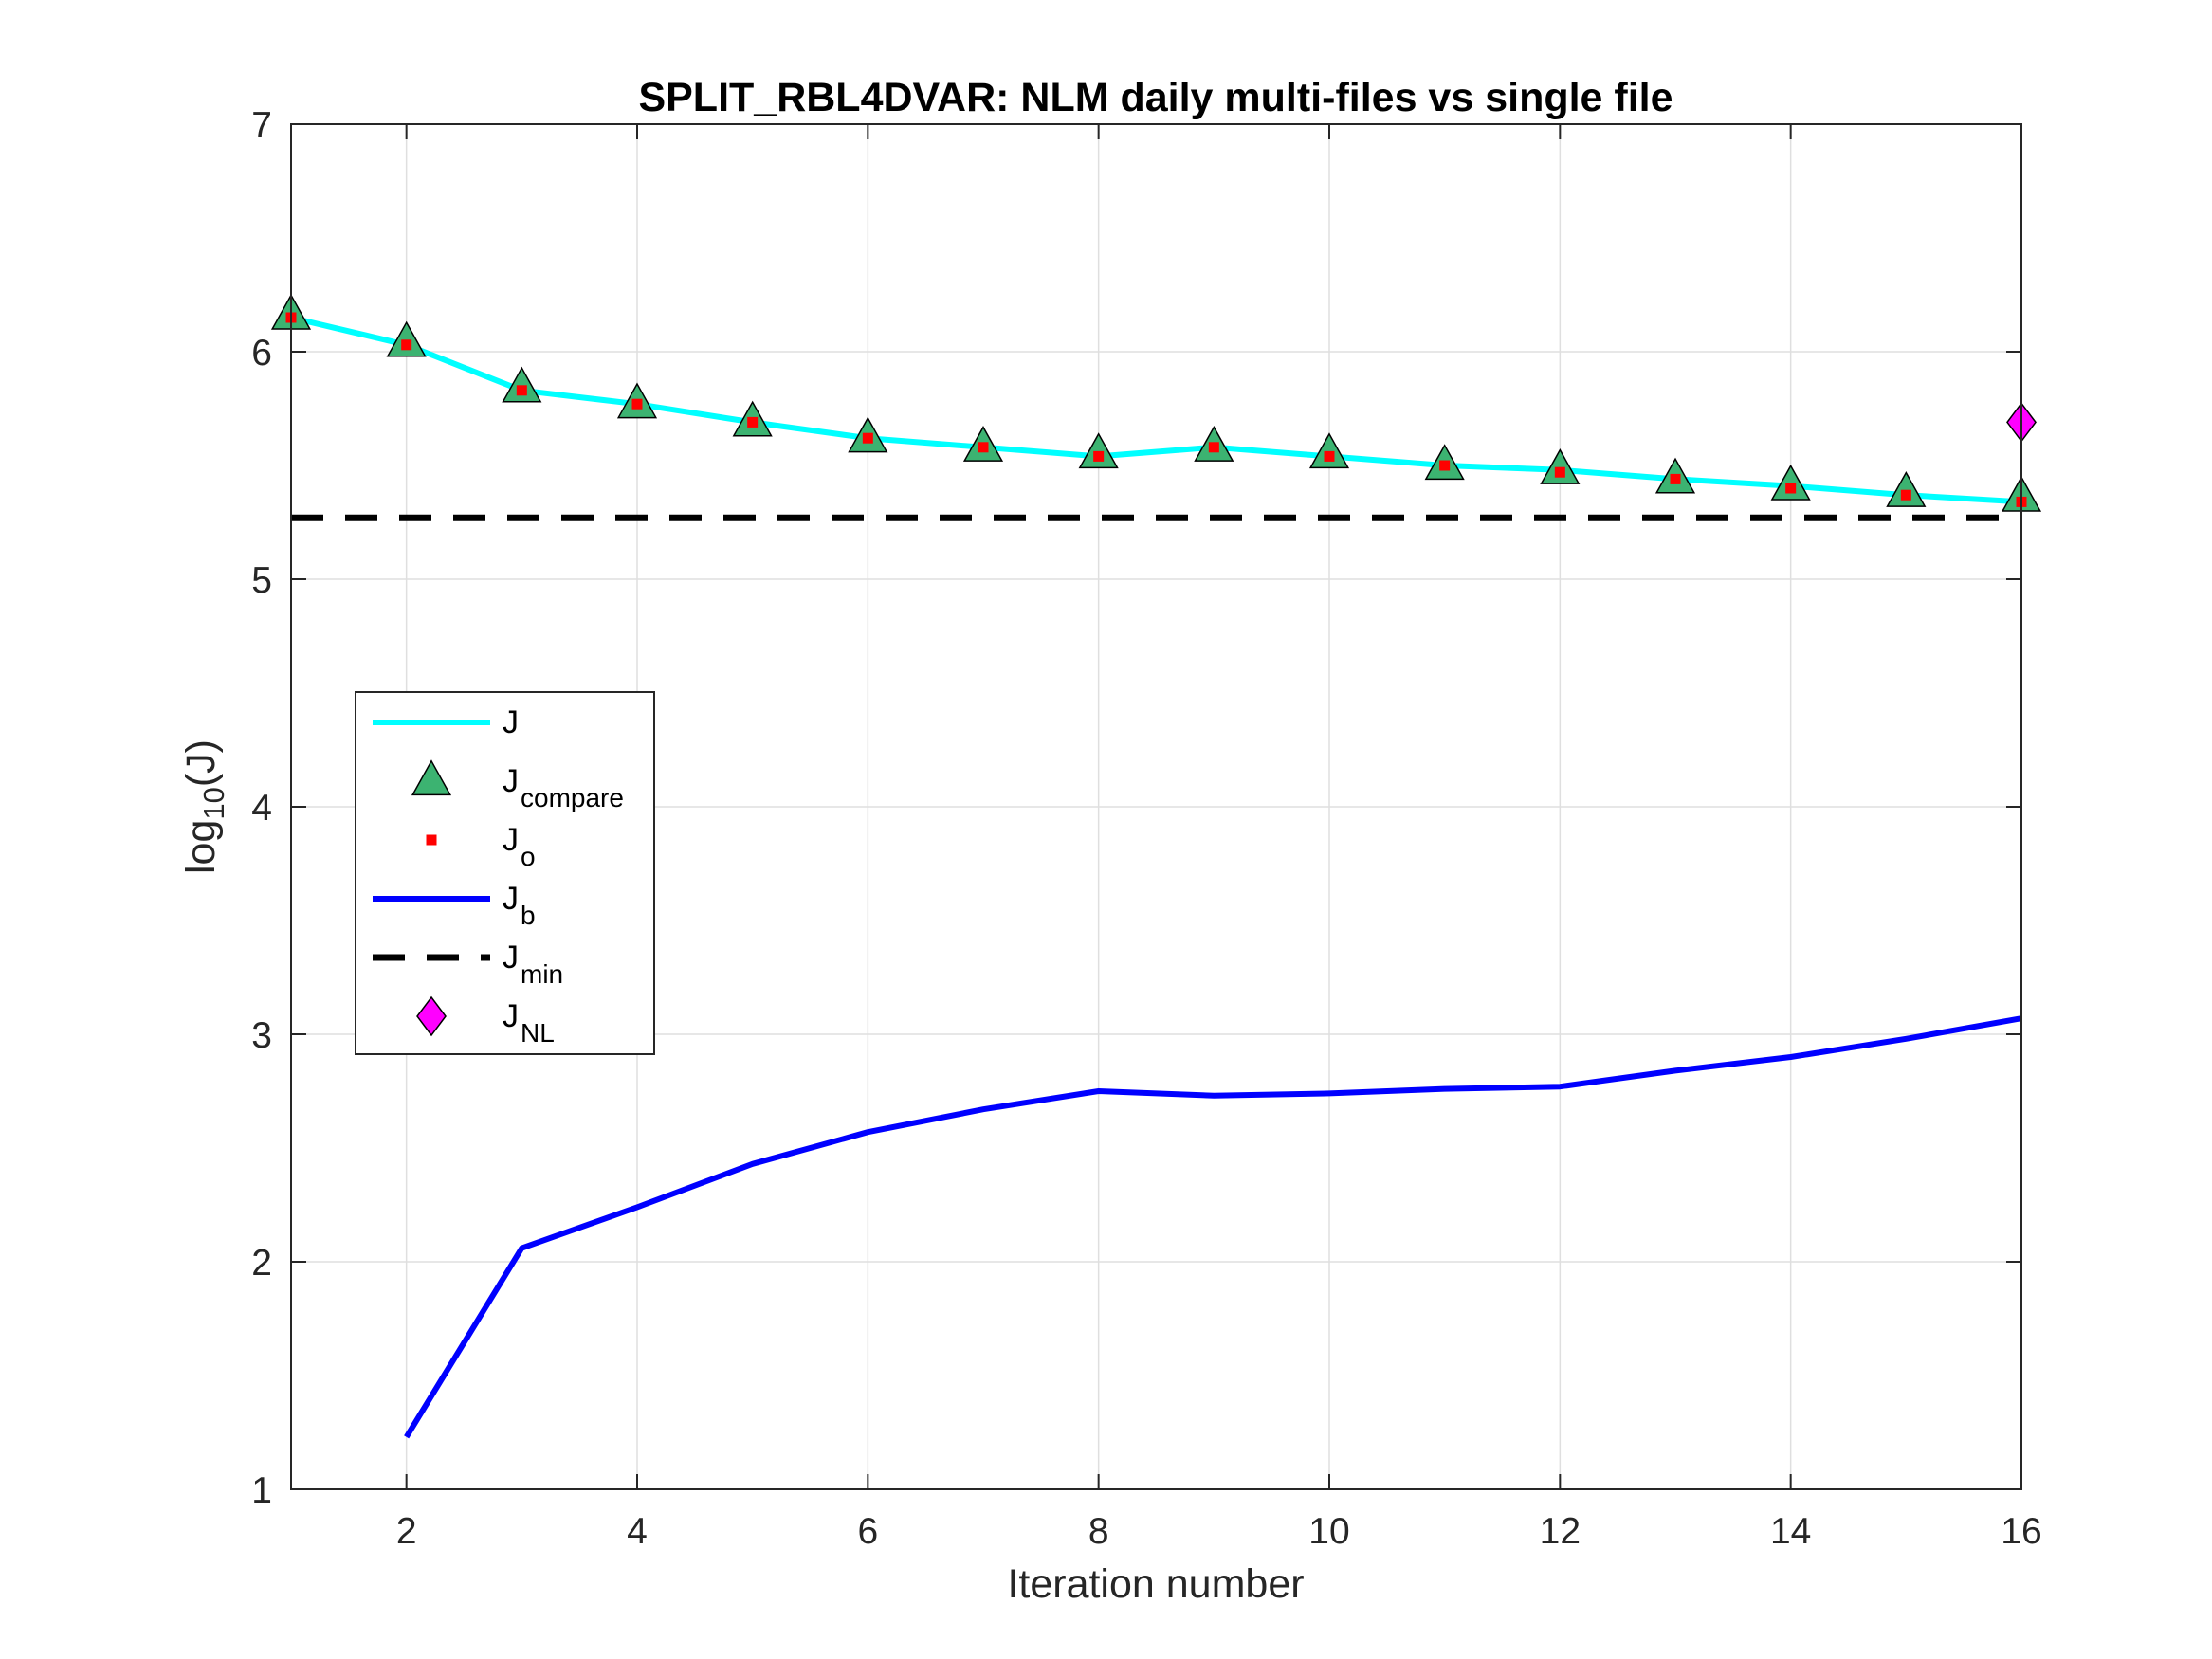  I want to click on y-axis-label-suffix: (J), so click(201, 763).